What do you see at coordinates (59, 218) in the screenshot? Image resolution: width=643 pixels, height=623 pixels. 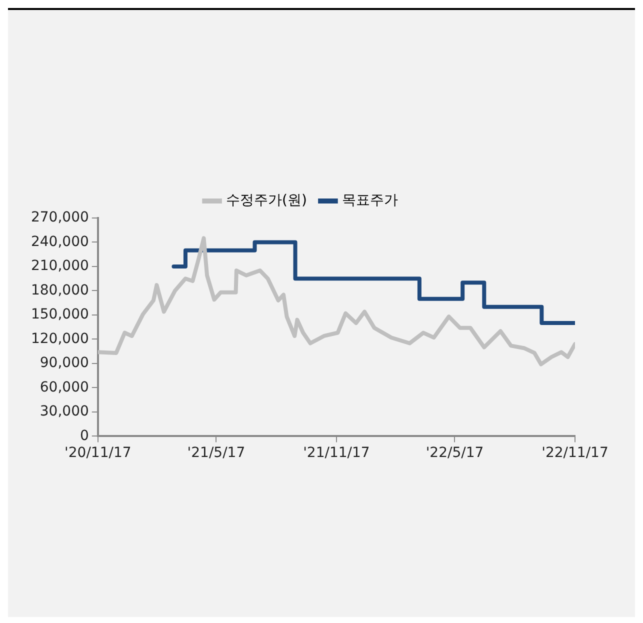 I see `y-tick-label: 270,000` at bounding box center [59, 218].